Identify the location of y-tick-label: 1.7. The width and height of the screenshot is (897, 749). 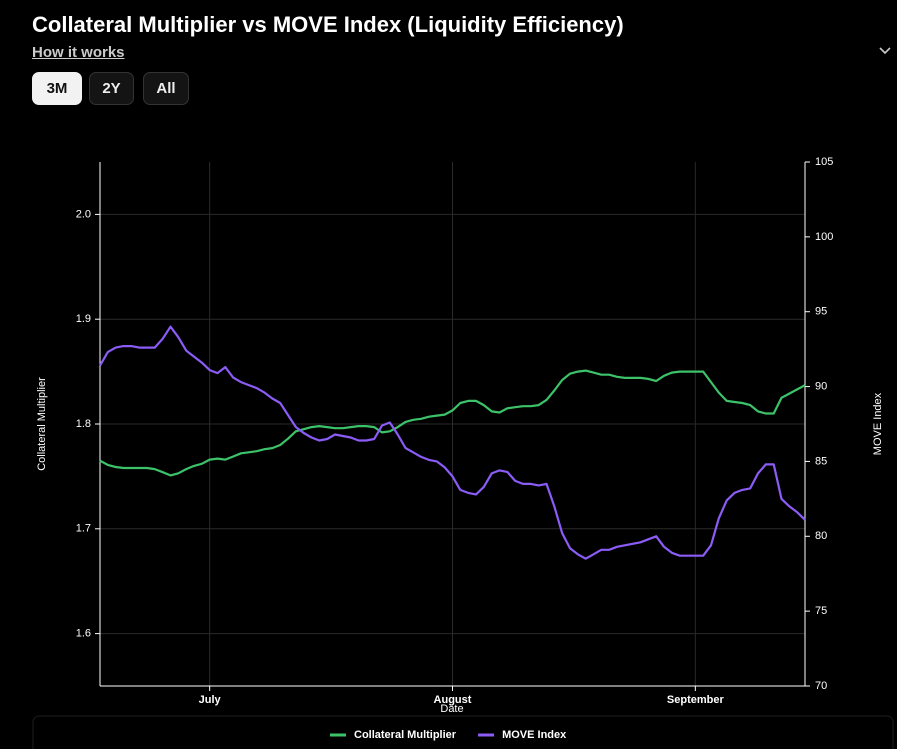
(83, 529).